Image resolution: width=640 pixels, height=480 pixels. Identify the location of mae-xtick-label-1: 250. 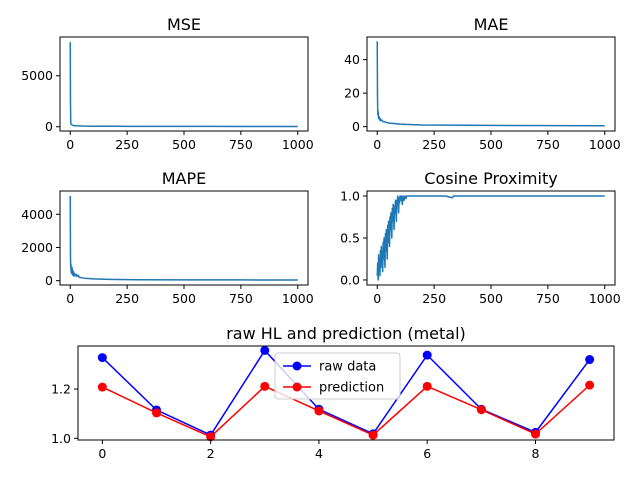
(434, 144).